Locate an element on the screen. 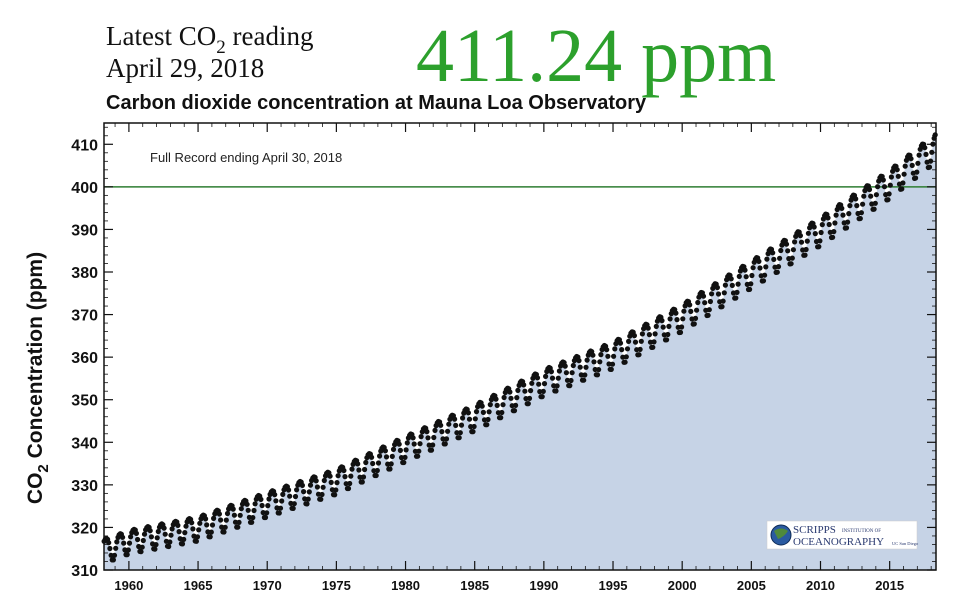  y-tick-label: 350 is located at coordinates (84, 401).